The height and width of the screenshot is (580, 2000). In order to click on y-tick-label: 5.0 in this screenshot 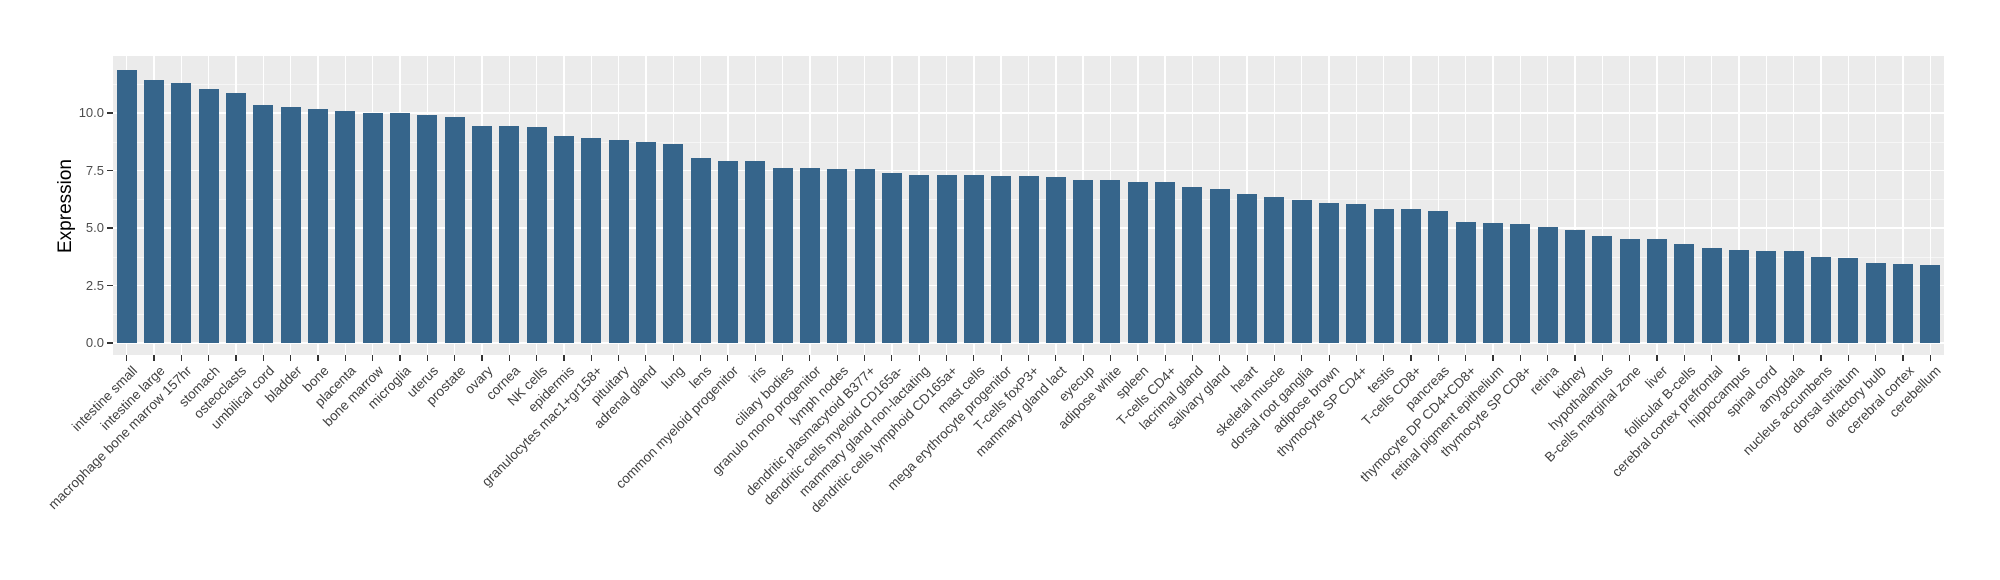, I will do `click(94, 227)`.